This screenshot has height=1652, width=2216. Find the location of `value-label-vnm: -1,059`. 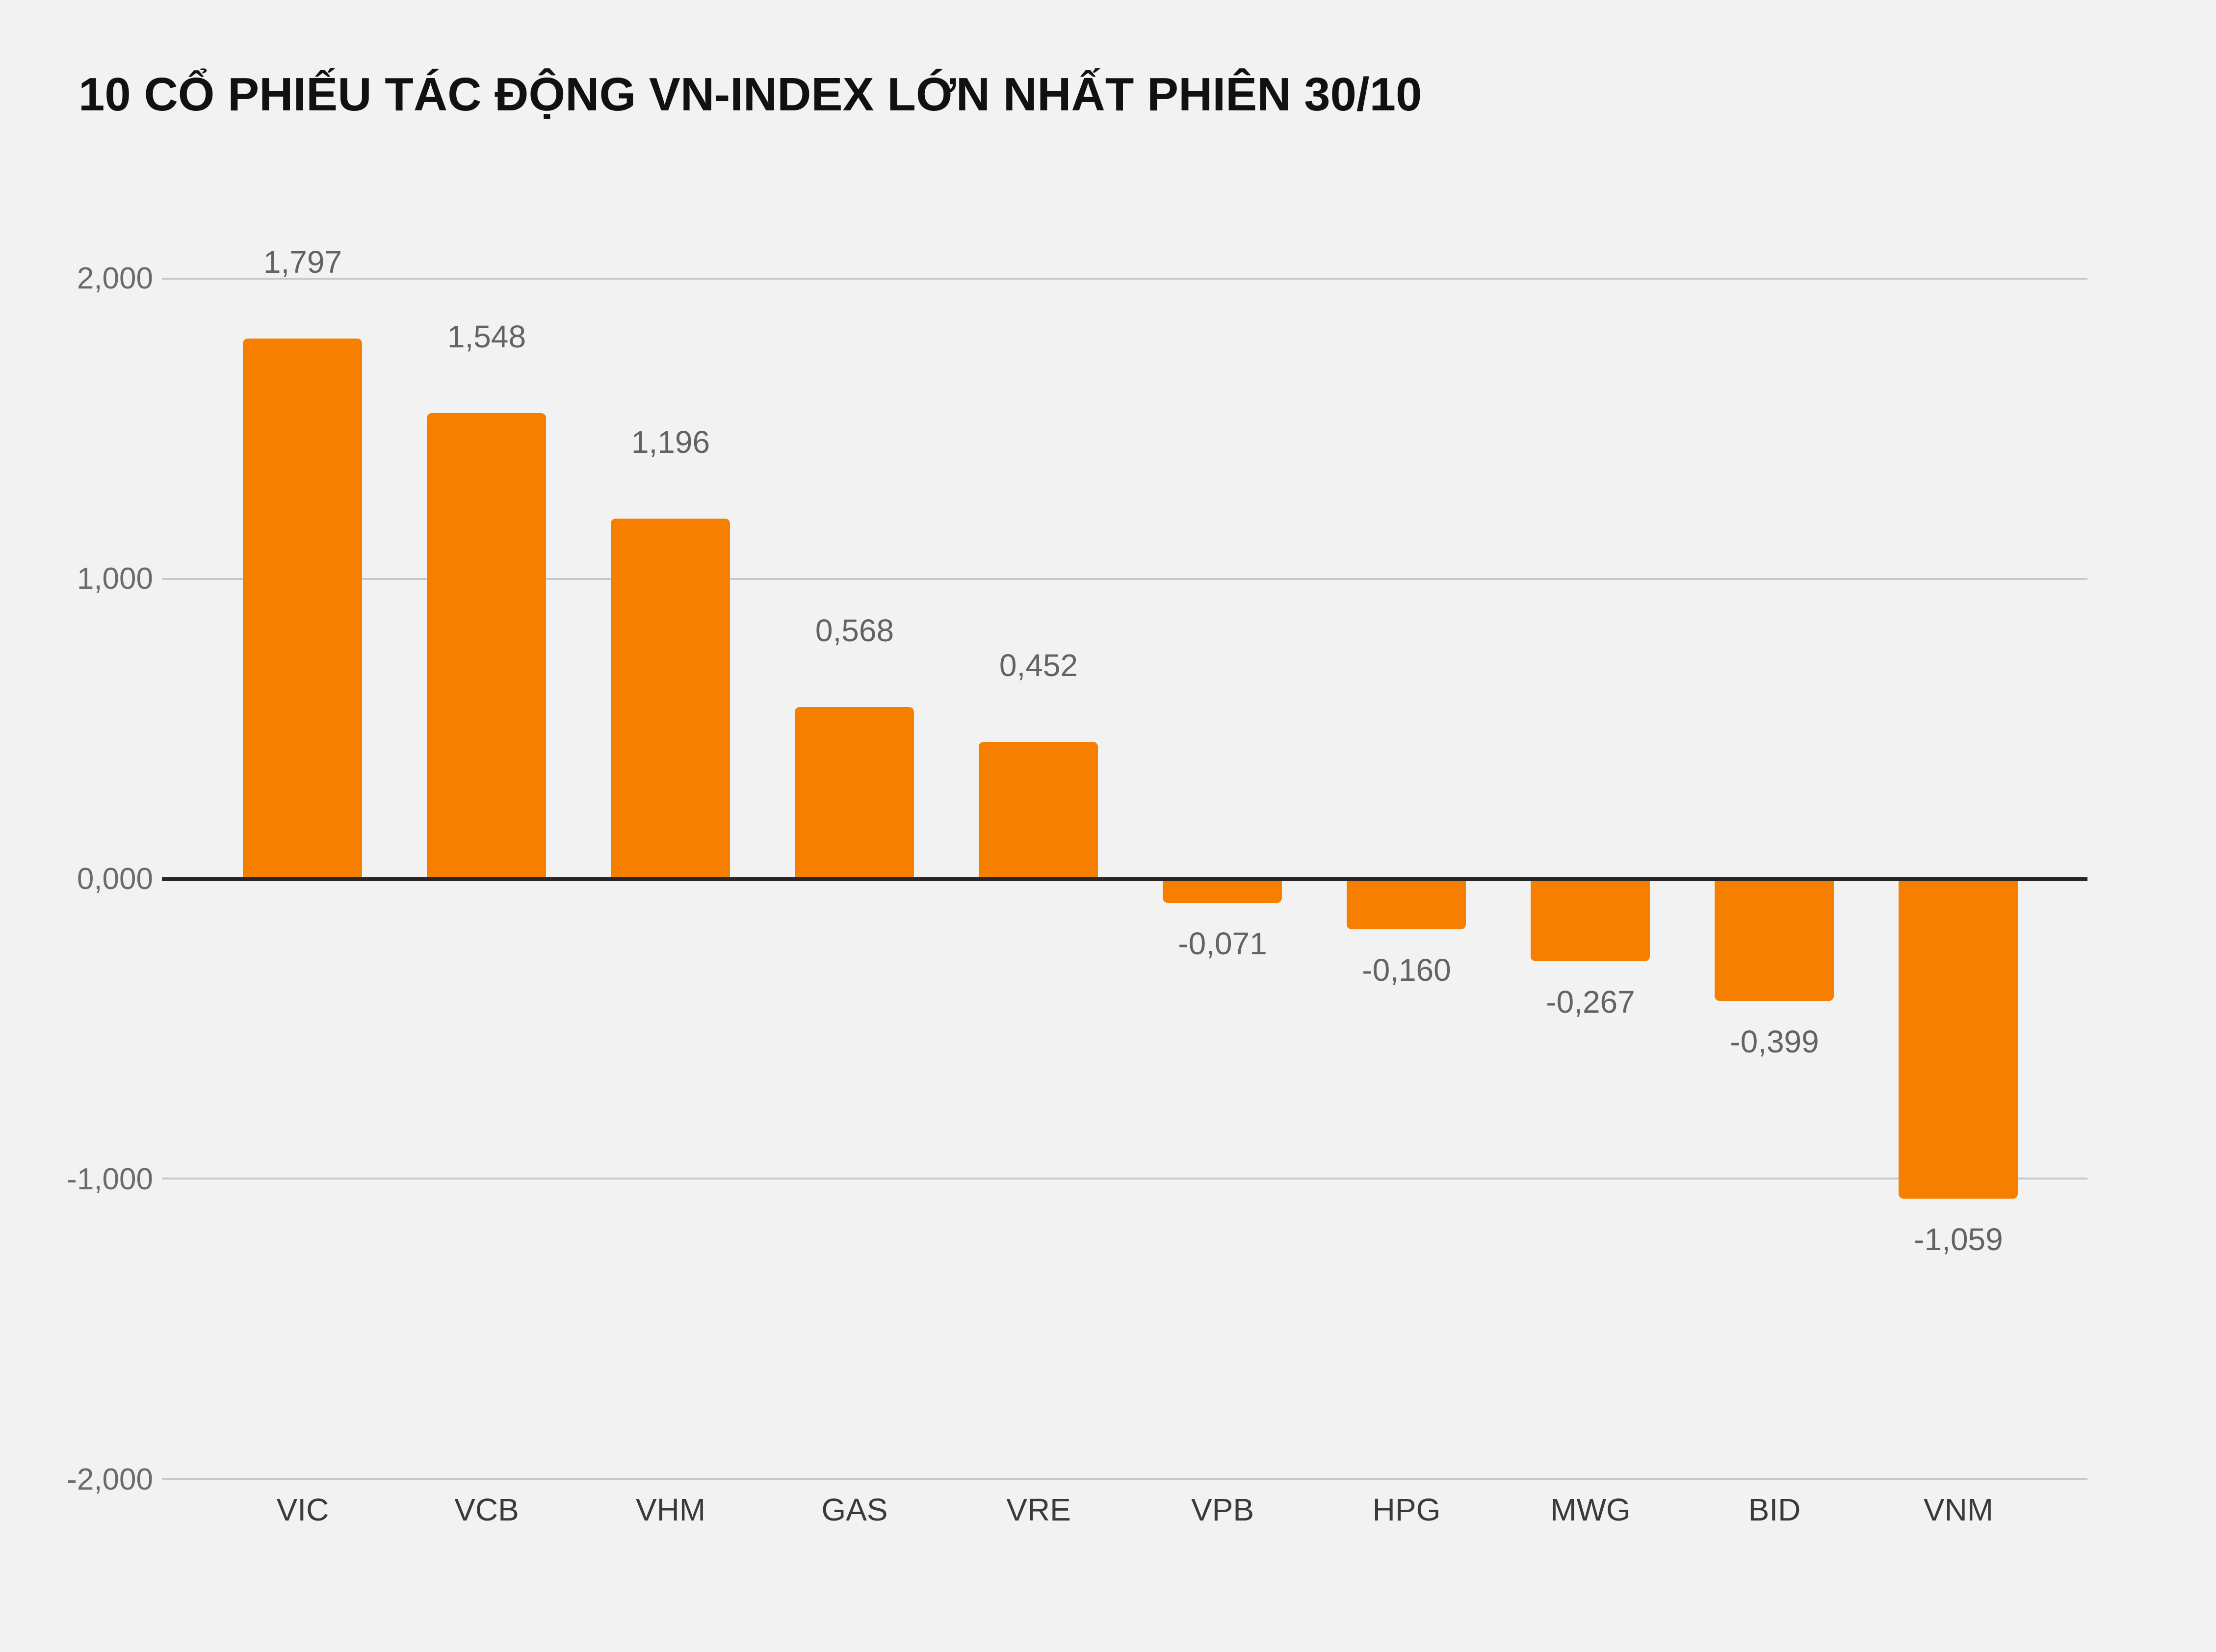

value-label-vnm: -1,059 is located at coordinates (1958, 1239).